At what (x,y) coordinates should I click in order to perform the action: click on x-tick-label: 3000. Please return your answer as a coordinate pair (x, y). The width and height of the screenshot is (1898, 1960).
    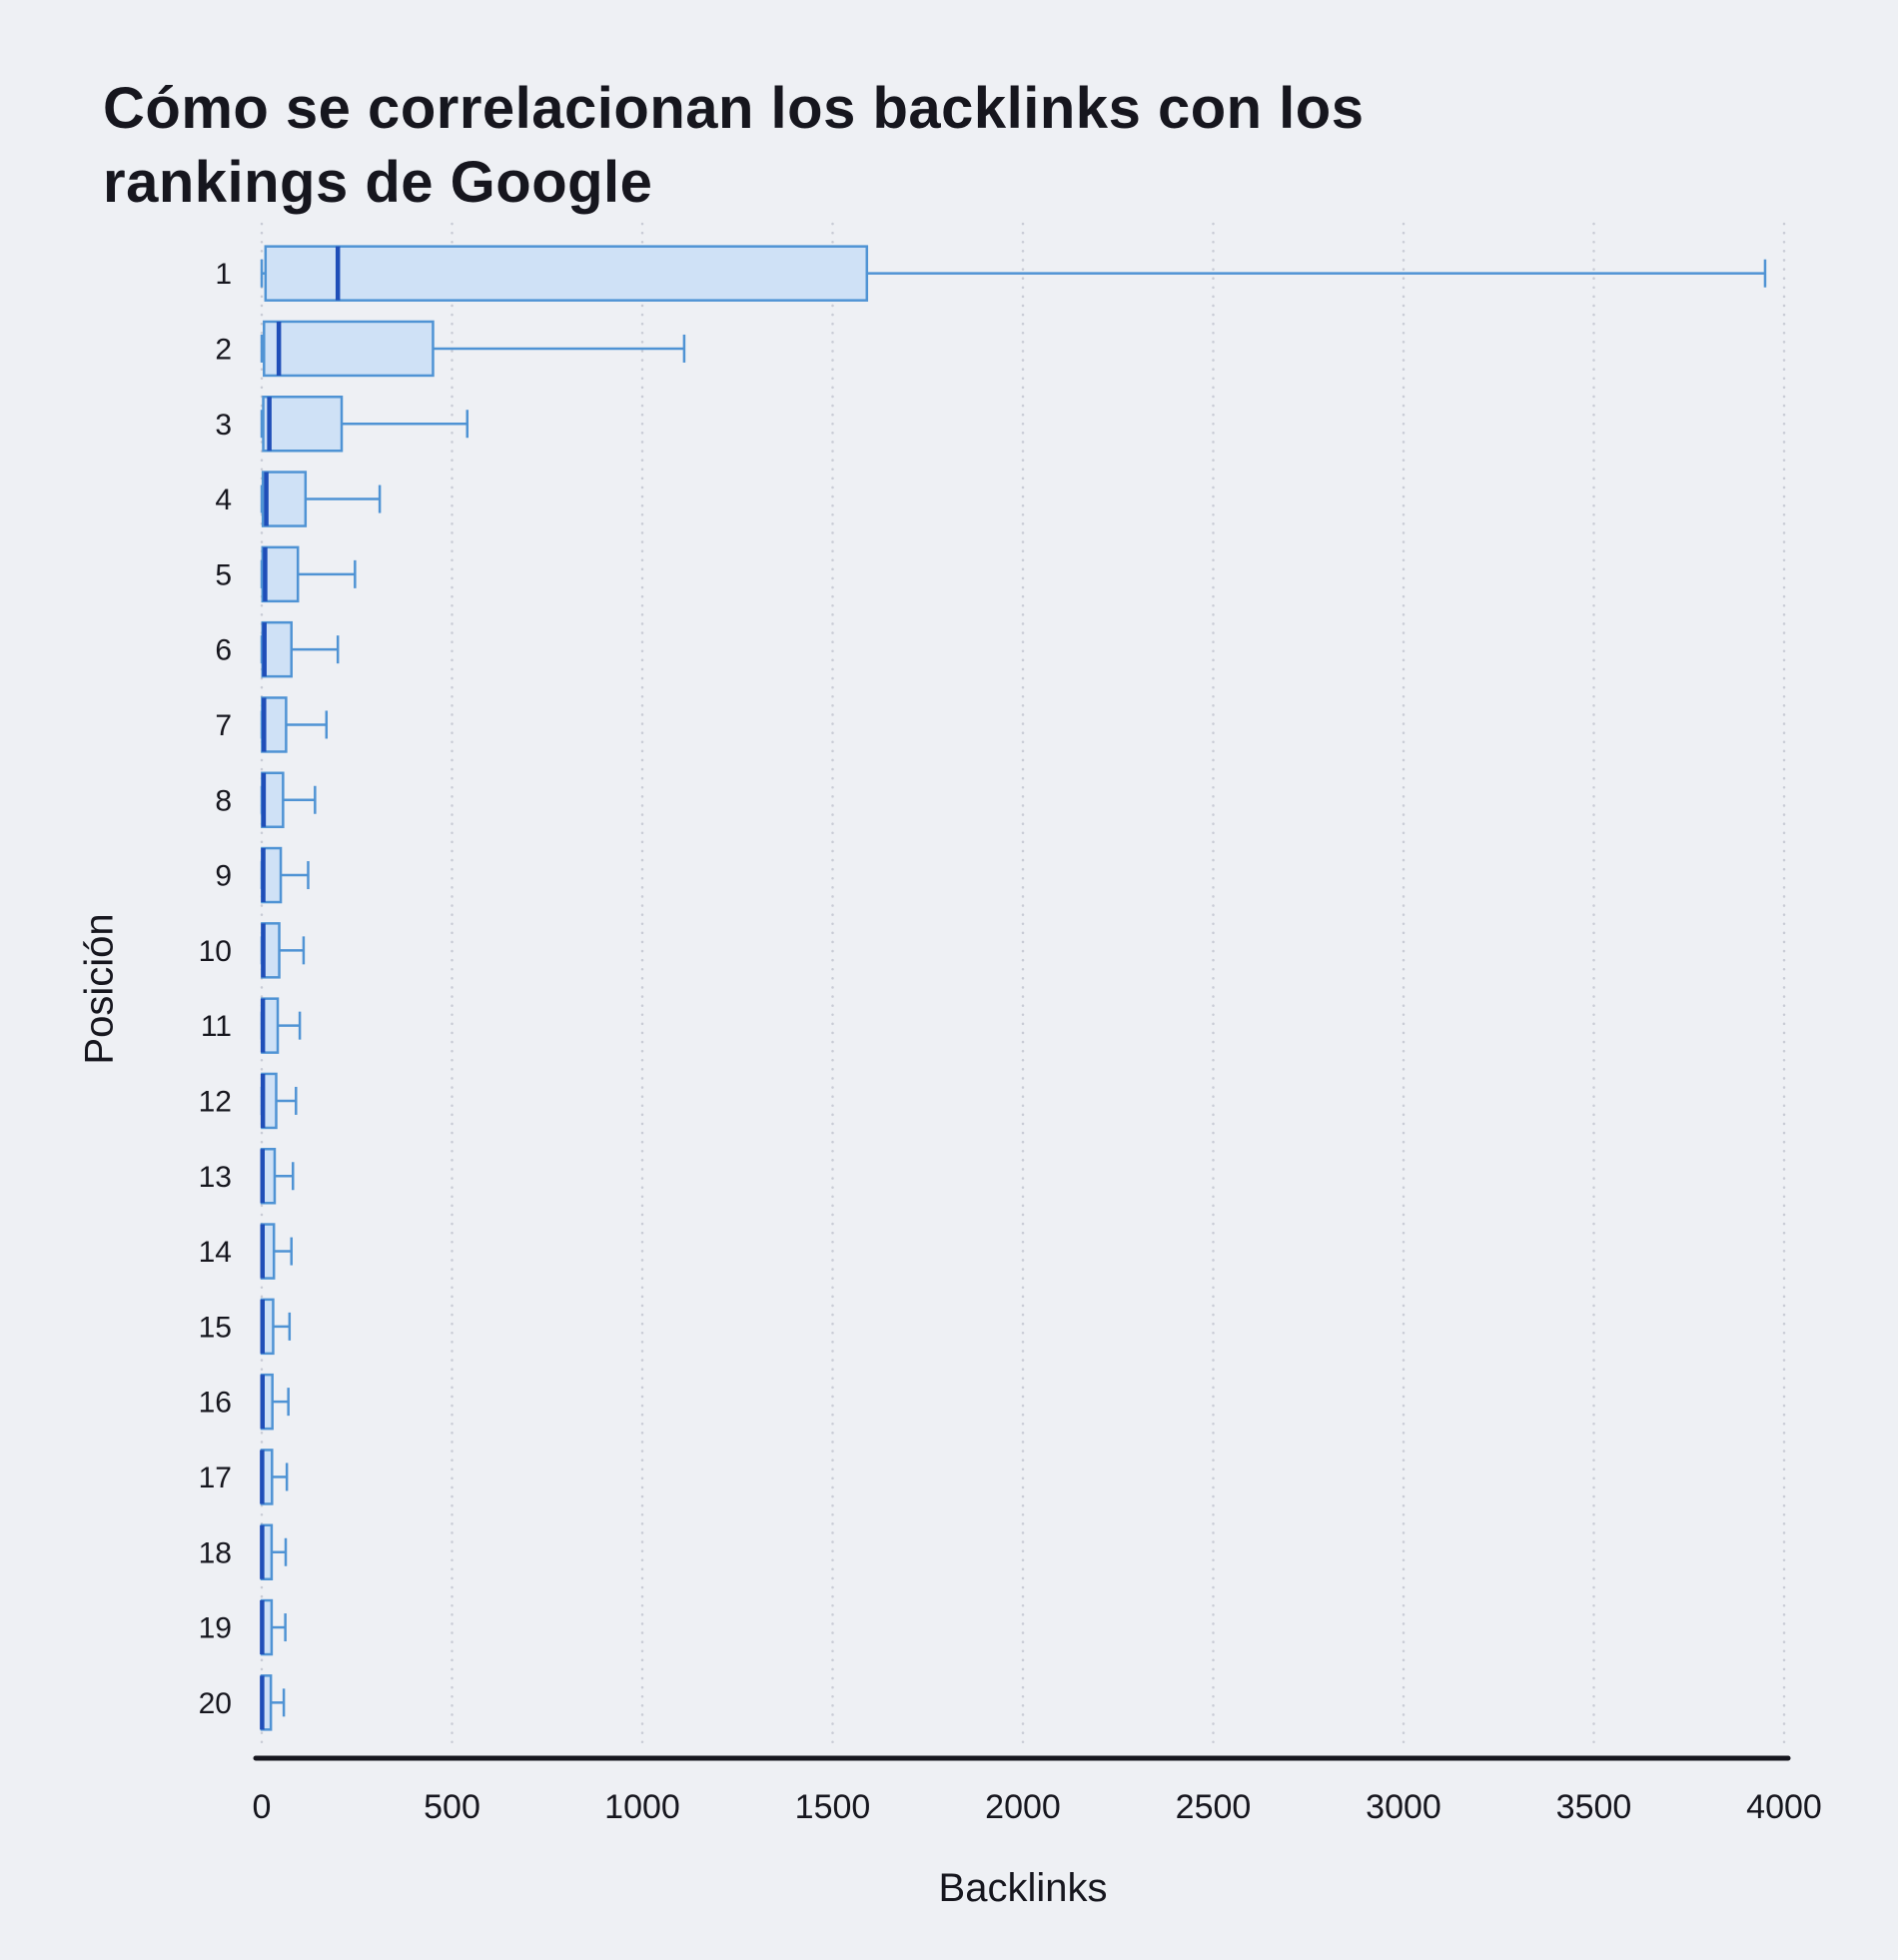
    Looking at the image, I should click on (1403, 1807).